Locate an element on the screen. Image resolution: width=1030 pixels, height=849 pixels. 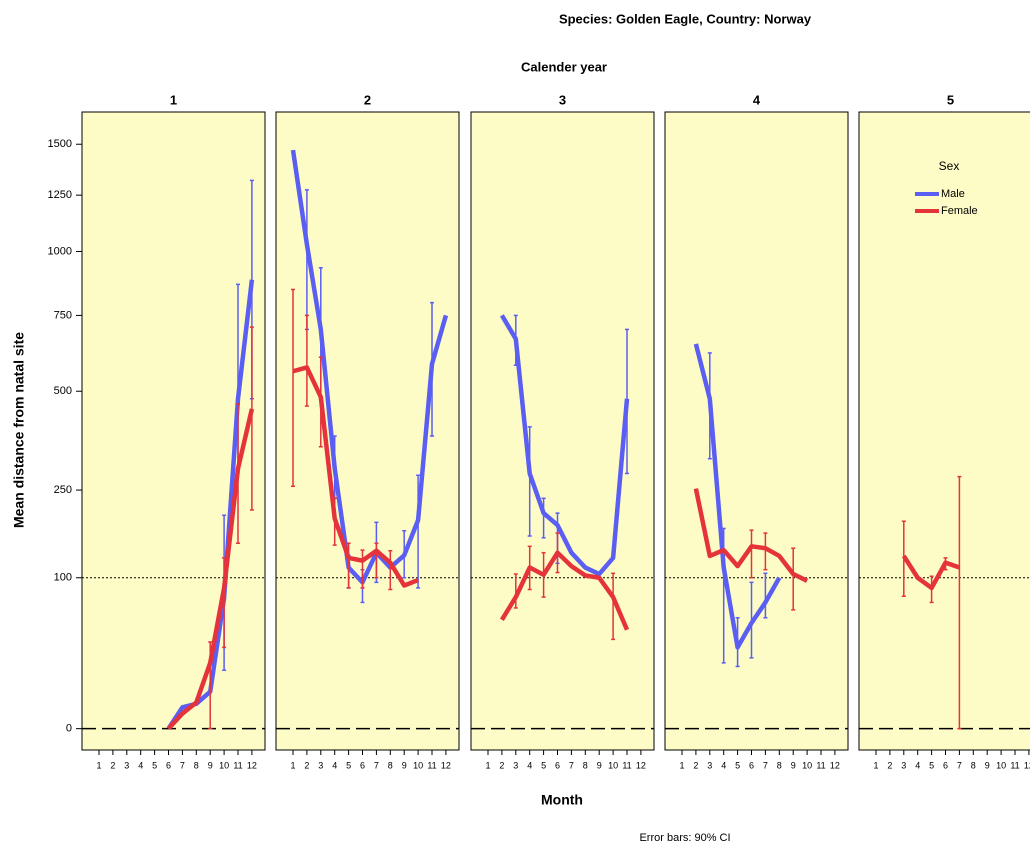
y-tick-label: 1000 is located at coordinates (60, 251).